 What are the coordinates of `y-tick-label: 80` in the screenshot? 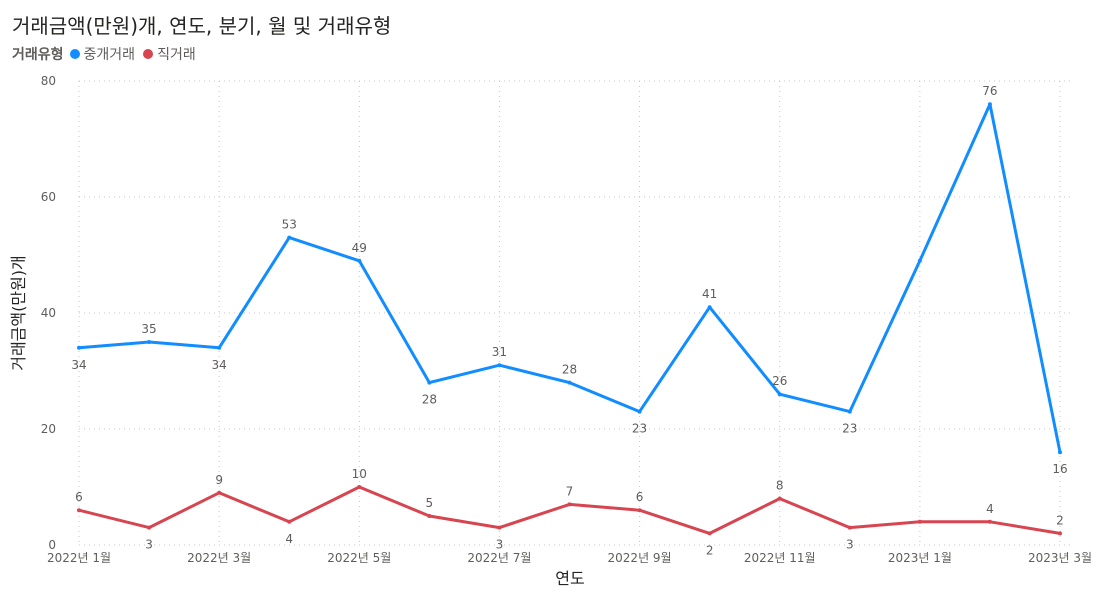 It's located at (48, 81).